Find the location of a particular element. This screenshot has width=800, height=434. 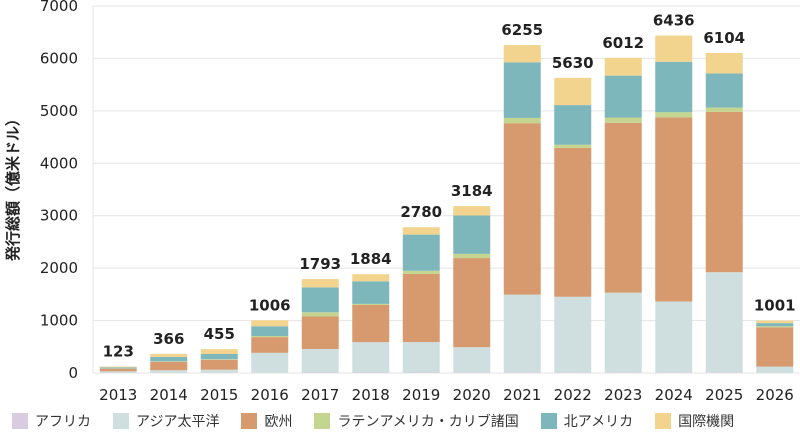

legend-label: 国際機関 is located at coordinates (706, 422).